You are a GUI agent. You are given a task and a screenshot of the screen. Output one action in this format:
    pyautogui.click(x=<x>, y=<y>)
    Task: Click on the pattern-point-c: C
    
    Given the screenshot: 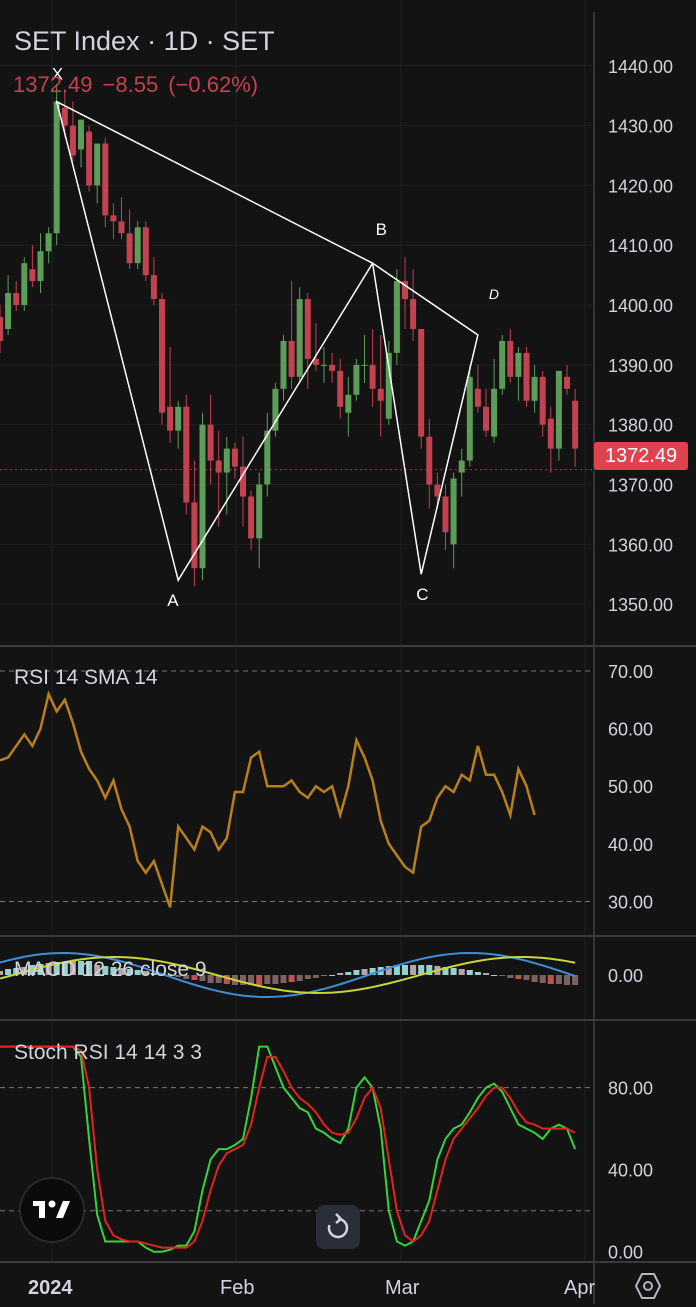 What is the action you would take?
    pyautogui.click(x=422, y=594)
    